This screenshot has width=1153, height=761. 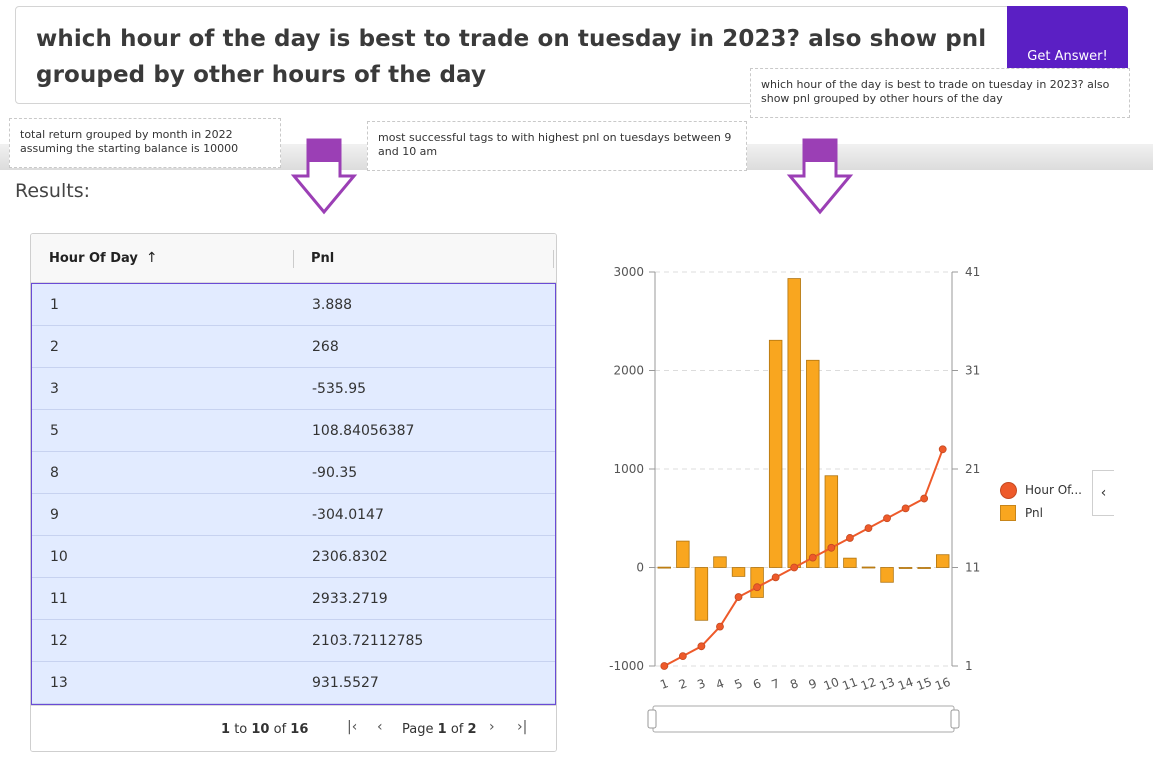 What do you see at coordinates (59, 599) in the screenshot?
I see `cell-hour: 11` at bounding box center [59, 599].